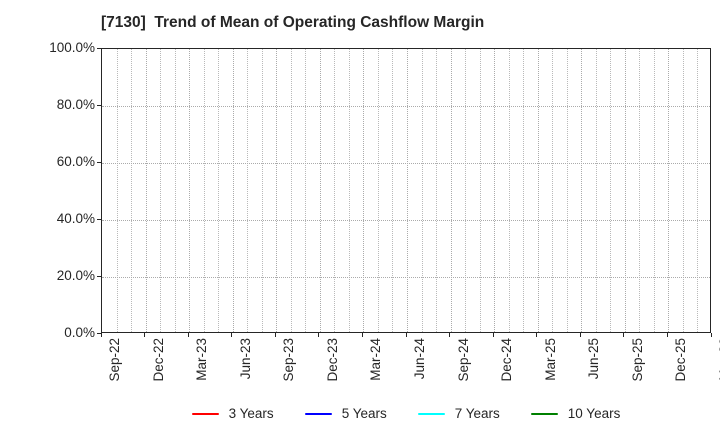 The width and height of the screenshot is (720, 440). What do you see at coordinates (376, 359) in the screenshot?
I see `x-tick-label: Mar-24` at bounding box center [376, 359].